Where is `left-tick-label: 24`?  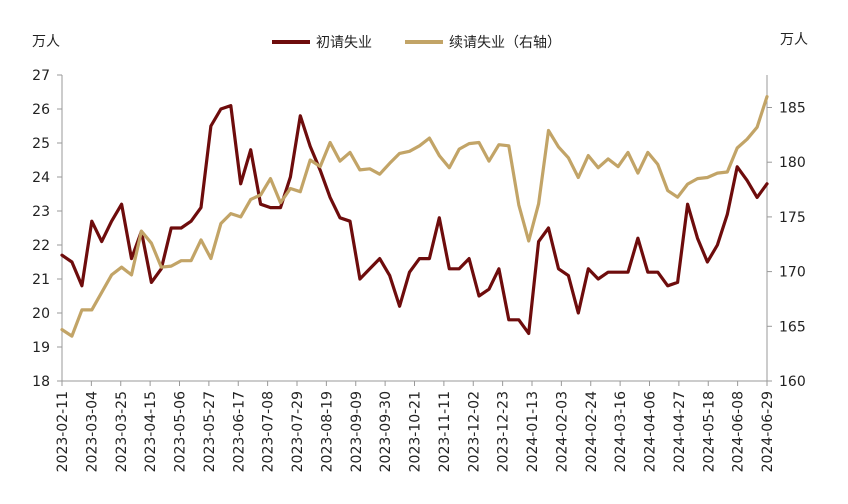
left-tick-label: 24 is located at coordinates (41, 178).